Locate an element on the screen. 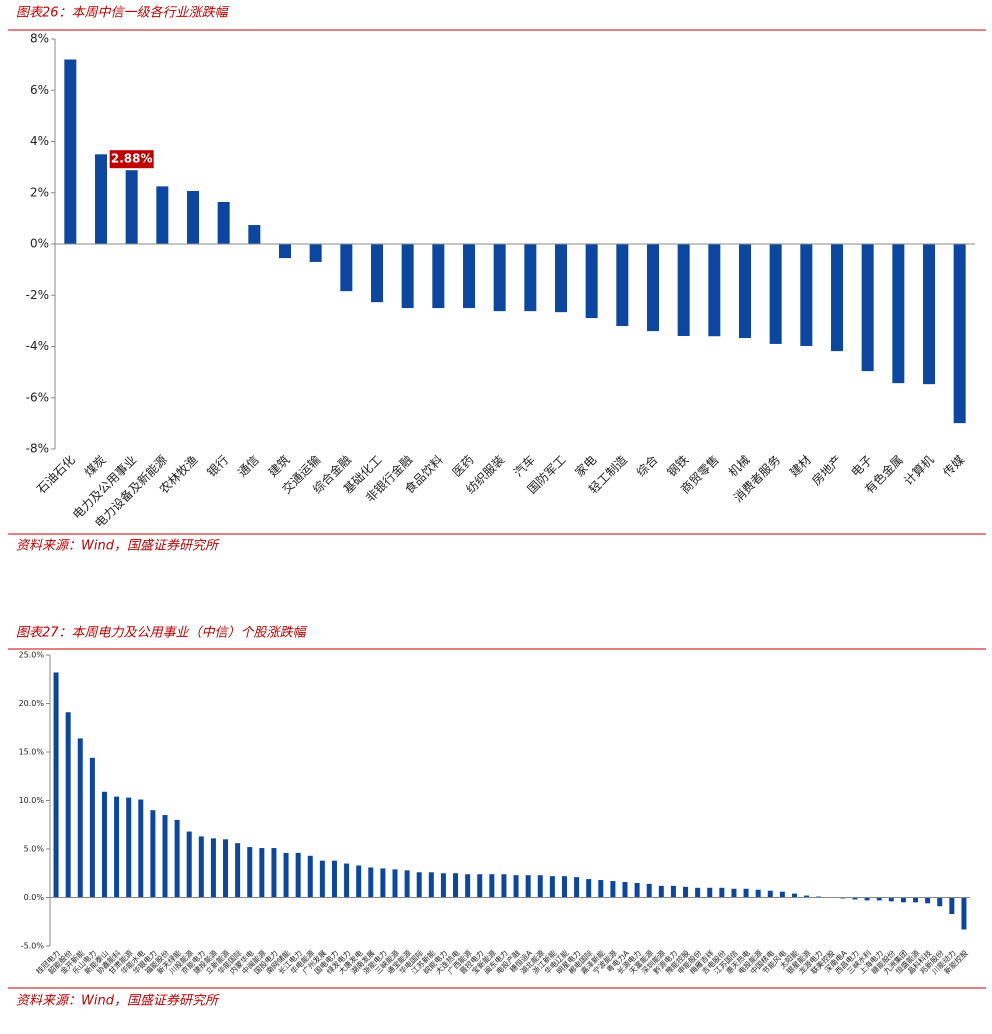 Image resolution: width=992 pixels, height=1034 pixels. y-tick-label: -4% is located at coordinates (37, 346).